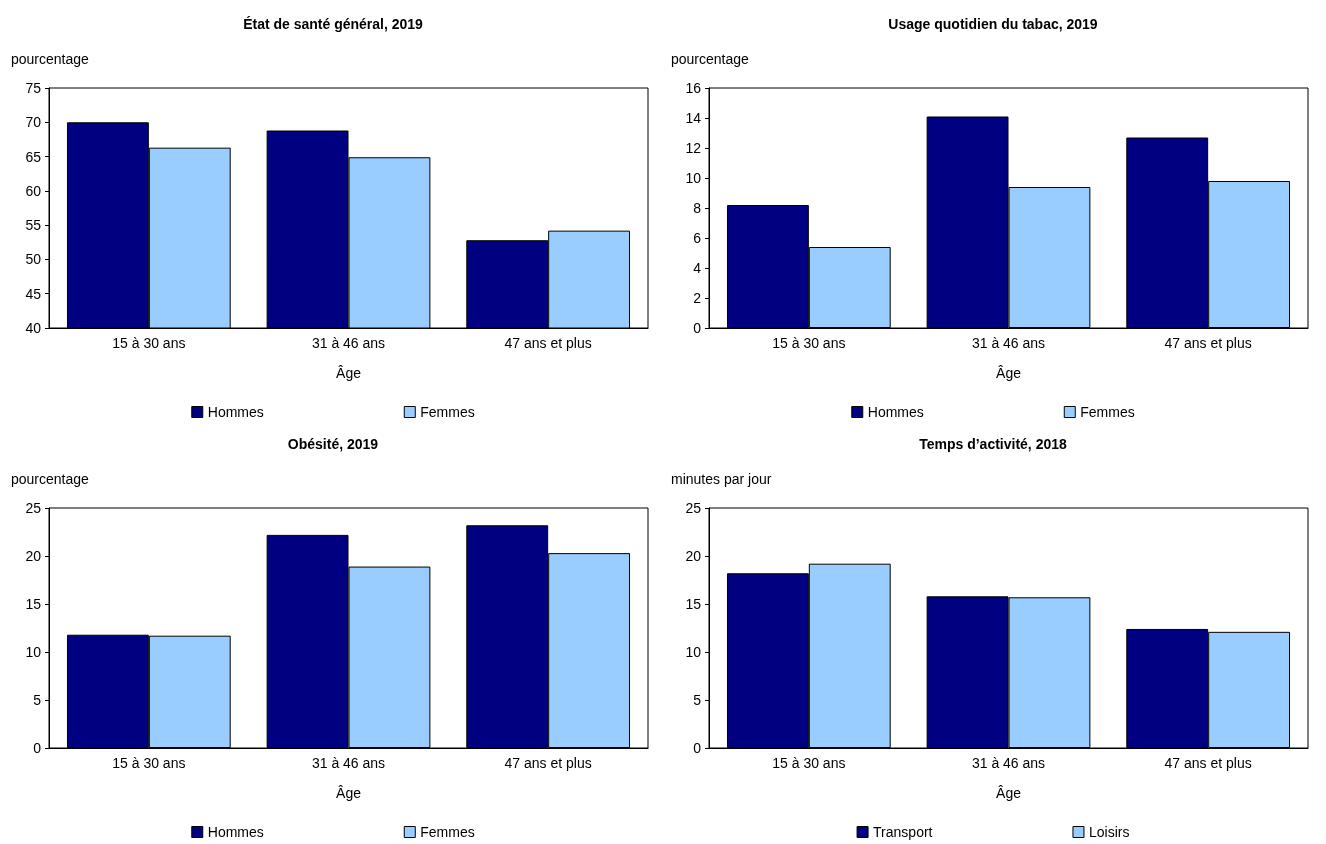  Describe the element at coordinates (33, 225) in the screenshot. I see `y-tick-label: 55` at that location.